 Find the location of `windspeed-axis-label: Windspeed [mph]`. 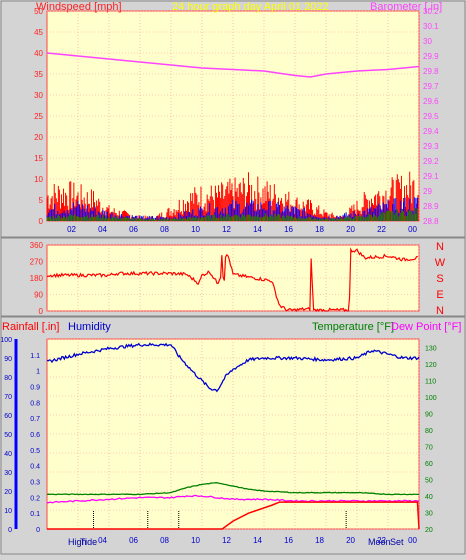

windspeed-axis-label: Windspeed [mph] is located at coordinates (79, 7).